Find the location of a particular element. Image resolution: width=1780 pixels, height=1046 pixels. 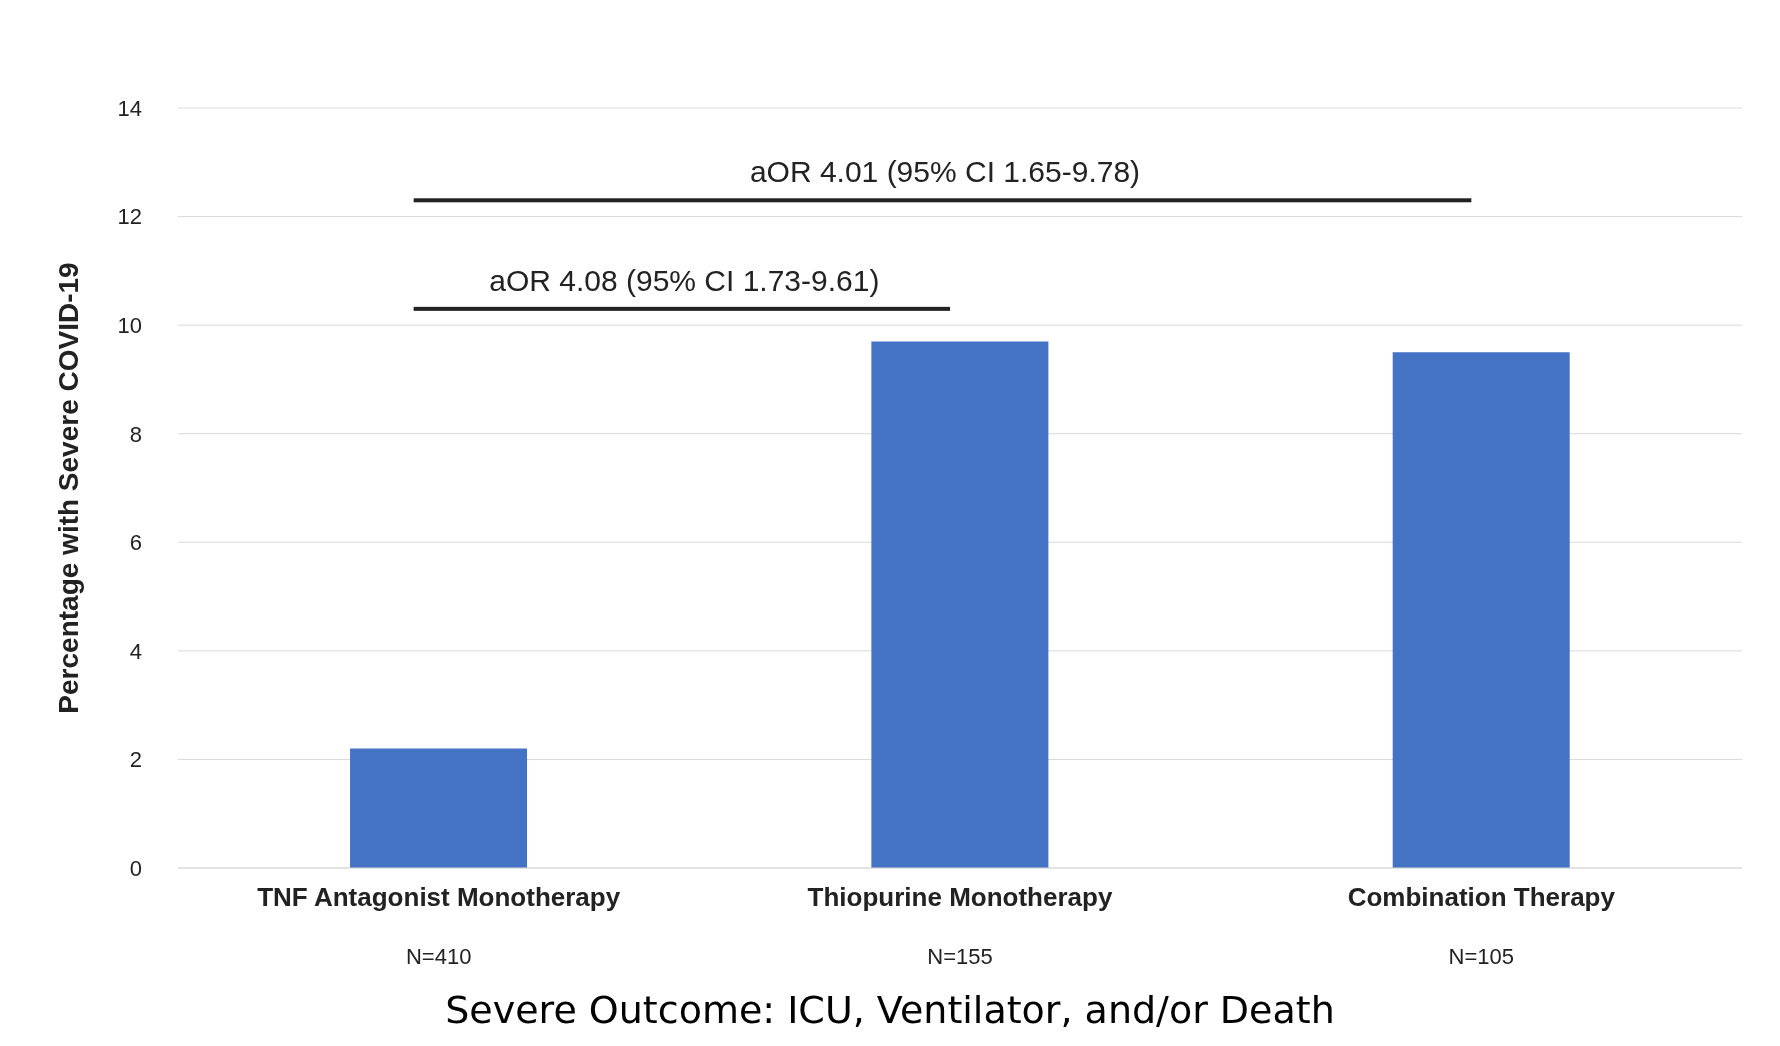

text: N=105 is located at coordinates (1481, 956).